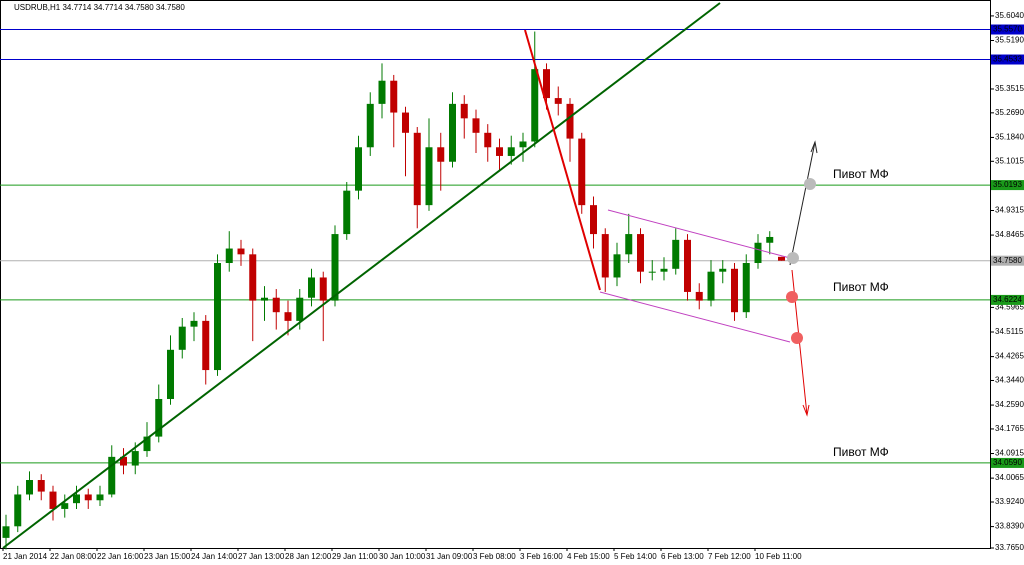 The image size is (1024, 565). Describe the element at coordinates (25, 556) in the screenshot. I see `x-tick-label: 21 Jan 2014` at that location.